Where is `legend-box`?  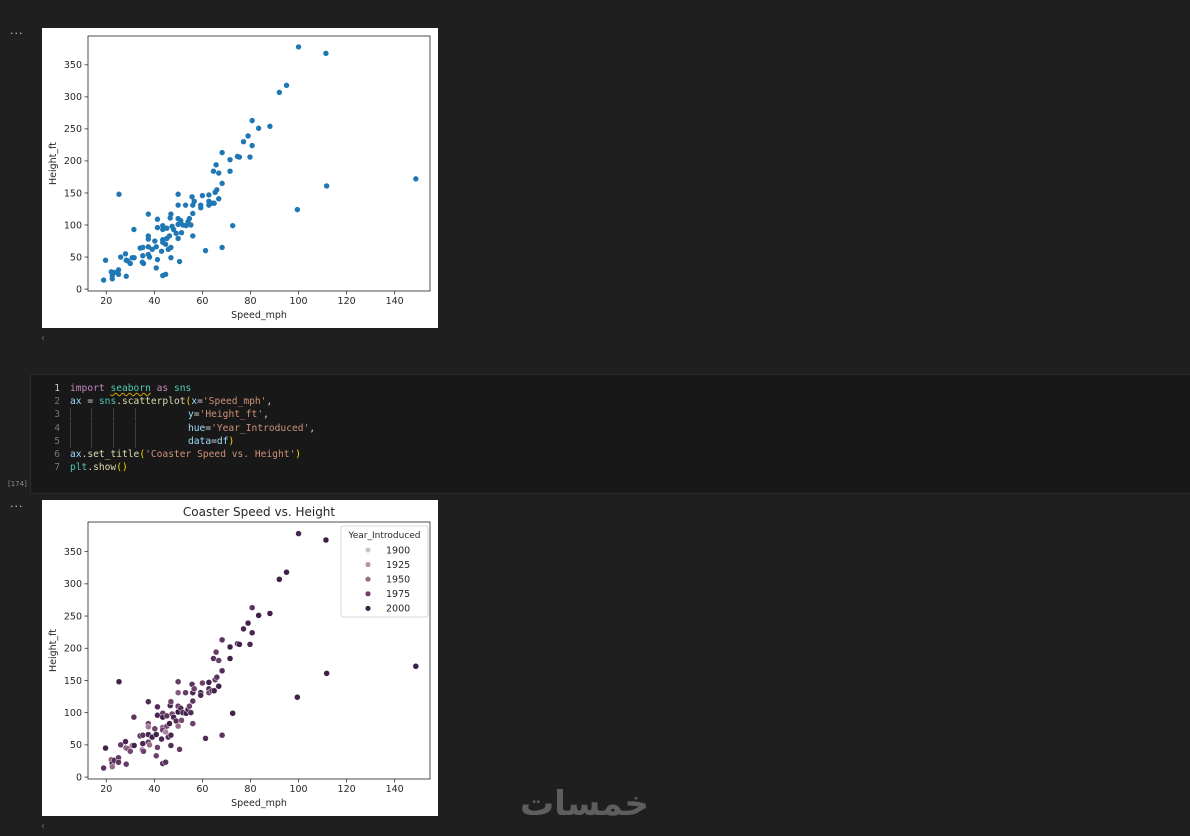
legend-box is located at coordinates (384, 571).